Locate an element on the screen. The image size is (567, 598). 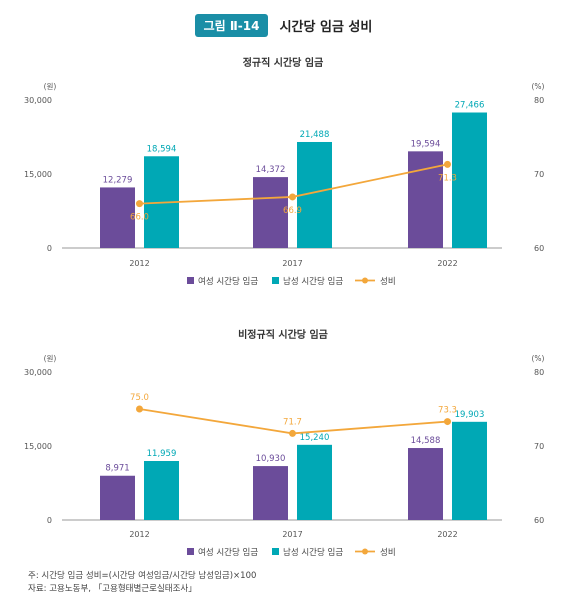
chart2-legend-female-label: 여성 시간당 임금 is located at coordinates (228, 552).